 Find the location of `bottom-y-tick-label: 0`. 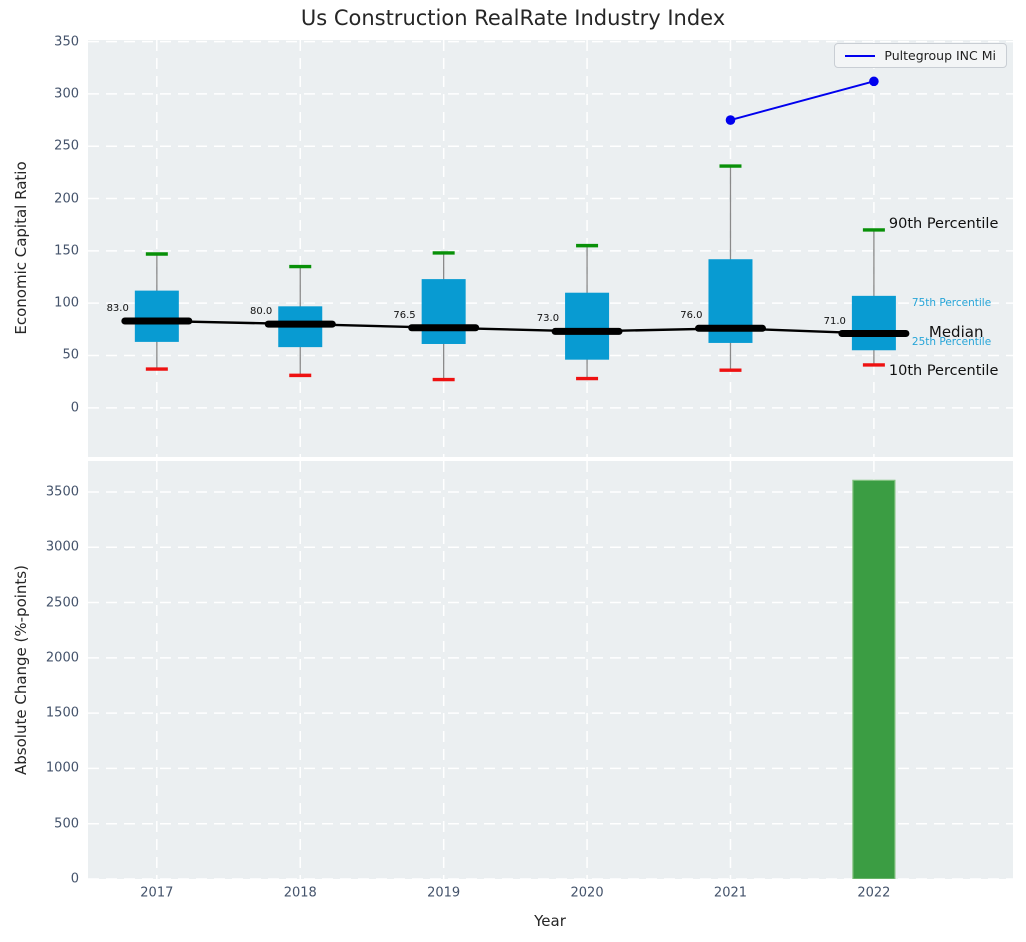

bottom-y-tick-label: 0 is located at coordinates (74, 879).